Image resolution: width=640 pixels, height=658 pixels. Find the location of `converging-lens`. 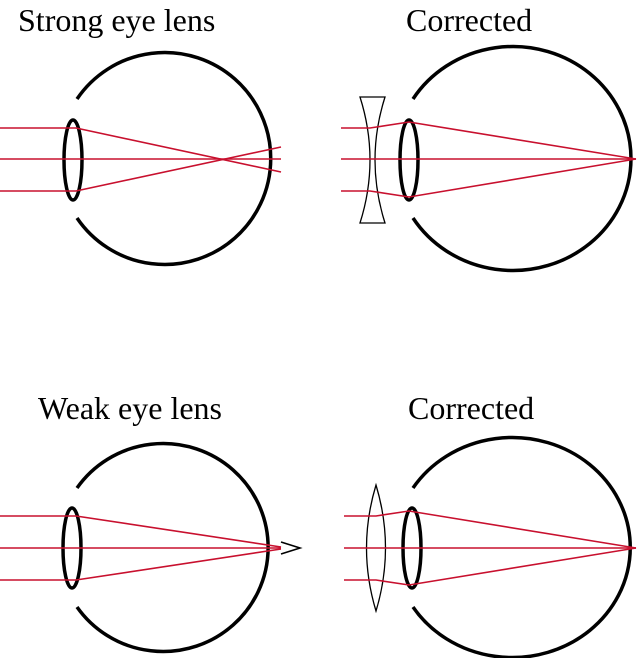

converging-lens is located at coordinates (376, 548).